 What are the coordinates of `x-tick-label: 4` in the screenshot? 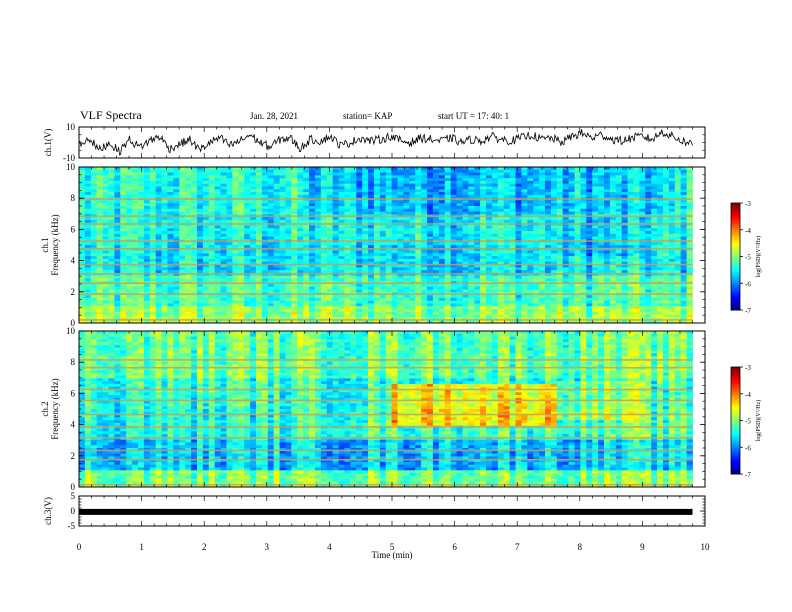 It's located at (329, 547).